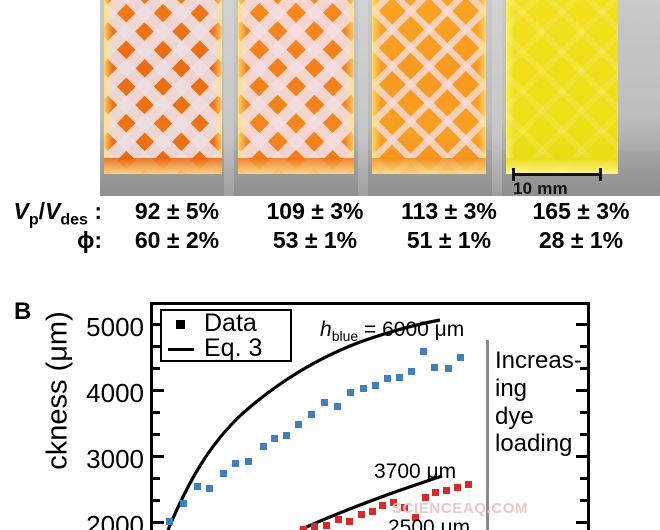 The image size is (660, 530). Describe the element at coordinates (581, 240) in the screenshot. I see `table-cell: 28 ± 1%` at that location.